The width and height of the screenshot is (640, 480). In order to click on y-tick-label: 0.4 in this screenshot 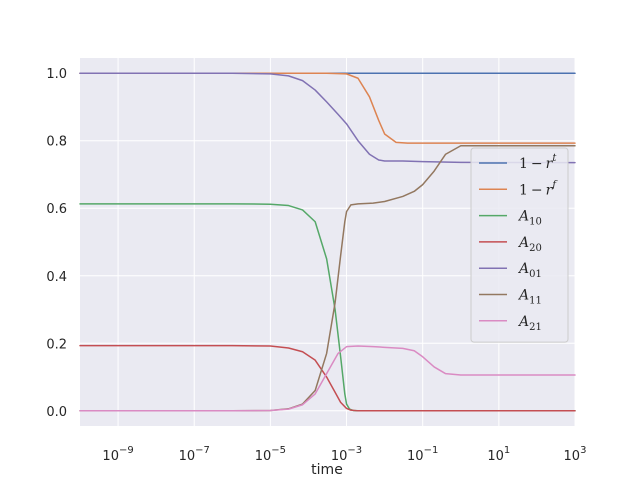, I will do `click(56, 277)`.